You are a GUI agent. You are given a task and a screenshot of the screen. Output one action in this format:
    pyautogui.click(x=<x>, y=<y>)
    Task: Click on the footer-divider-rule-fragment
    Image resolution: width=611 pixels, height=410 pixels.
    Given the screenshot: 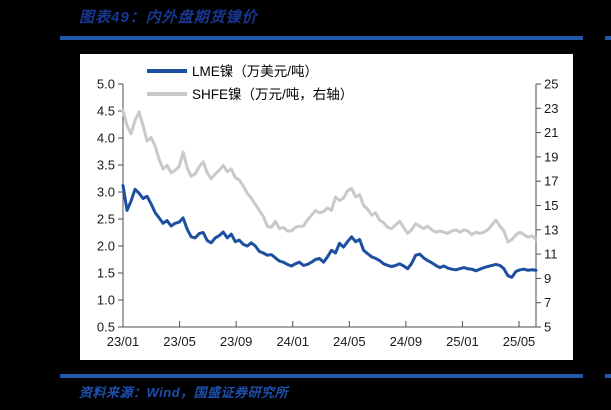 What is the action you would take?
    pyautogui.click(x=608, y=376)
    